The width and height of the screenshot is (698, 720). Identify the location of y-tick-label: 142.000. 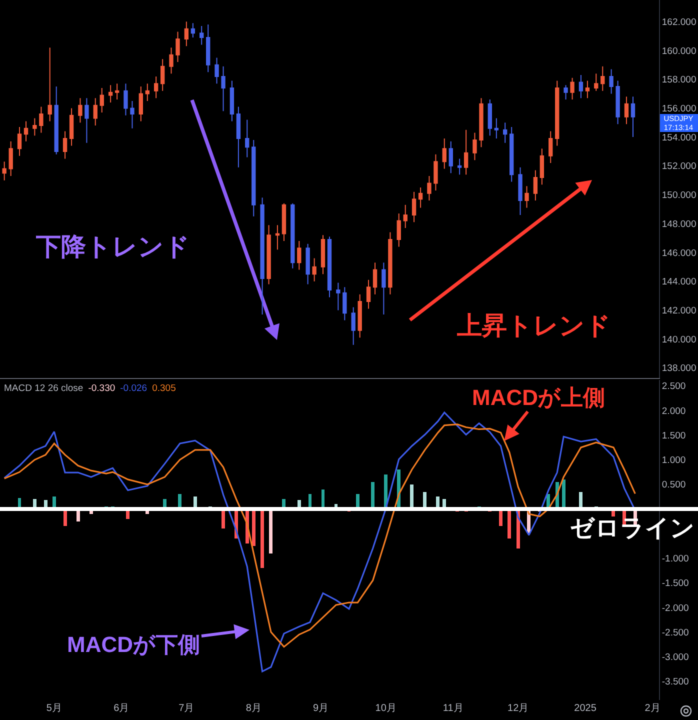
(679, 311).